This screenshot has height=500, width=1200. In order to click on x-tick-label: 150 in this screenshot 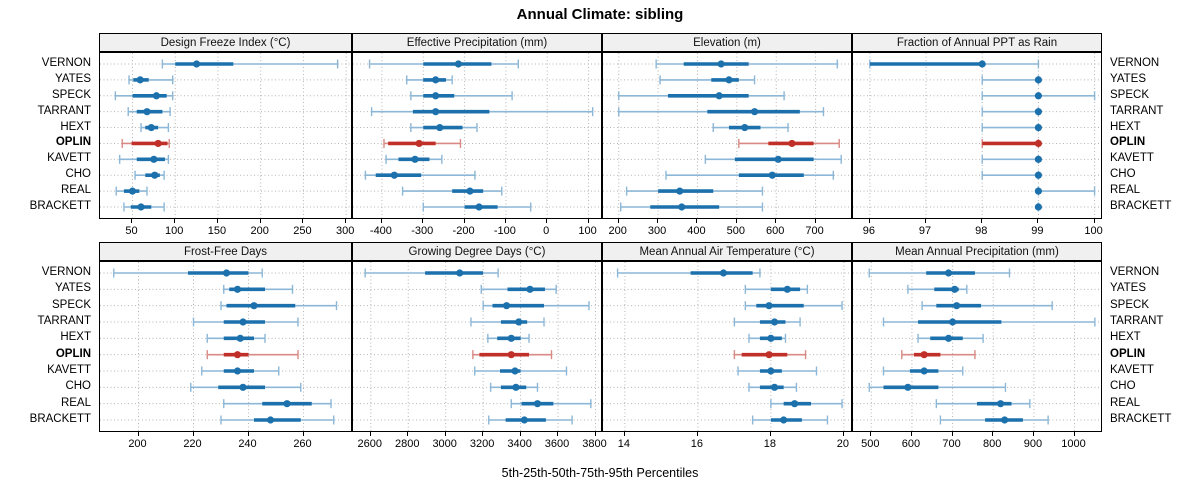, I will do `click(217, 231)`.